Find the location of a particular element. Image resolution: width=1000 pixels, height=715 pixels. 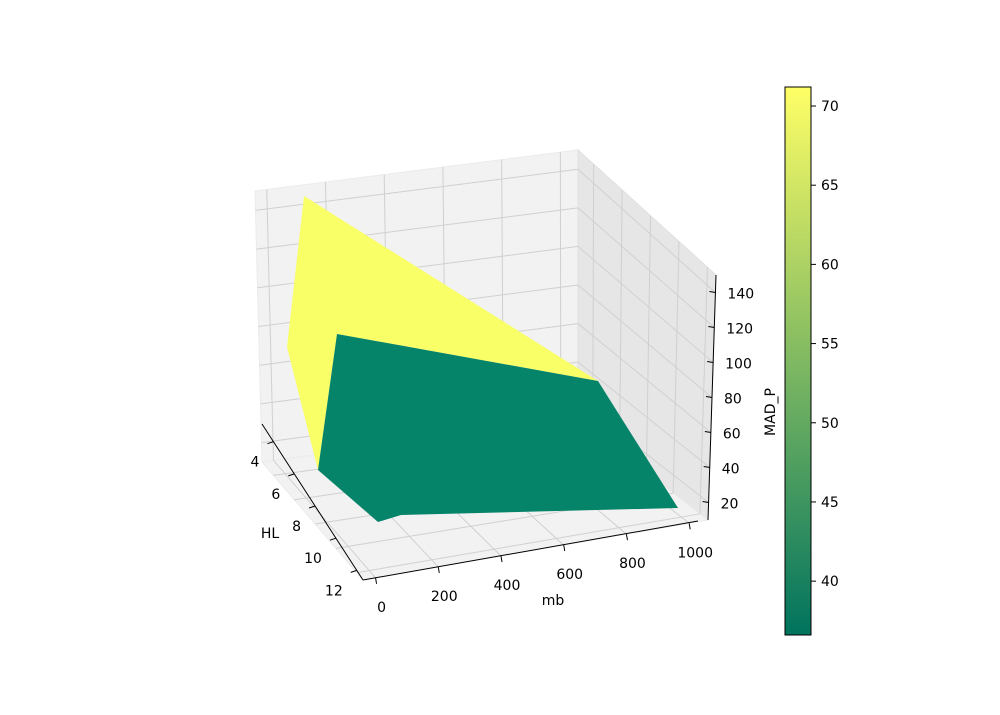

z-axis-ticks: 20 40 60 80 100 120 140 is located at coordinates (728, 400).